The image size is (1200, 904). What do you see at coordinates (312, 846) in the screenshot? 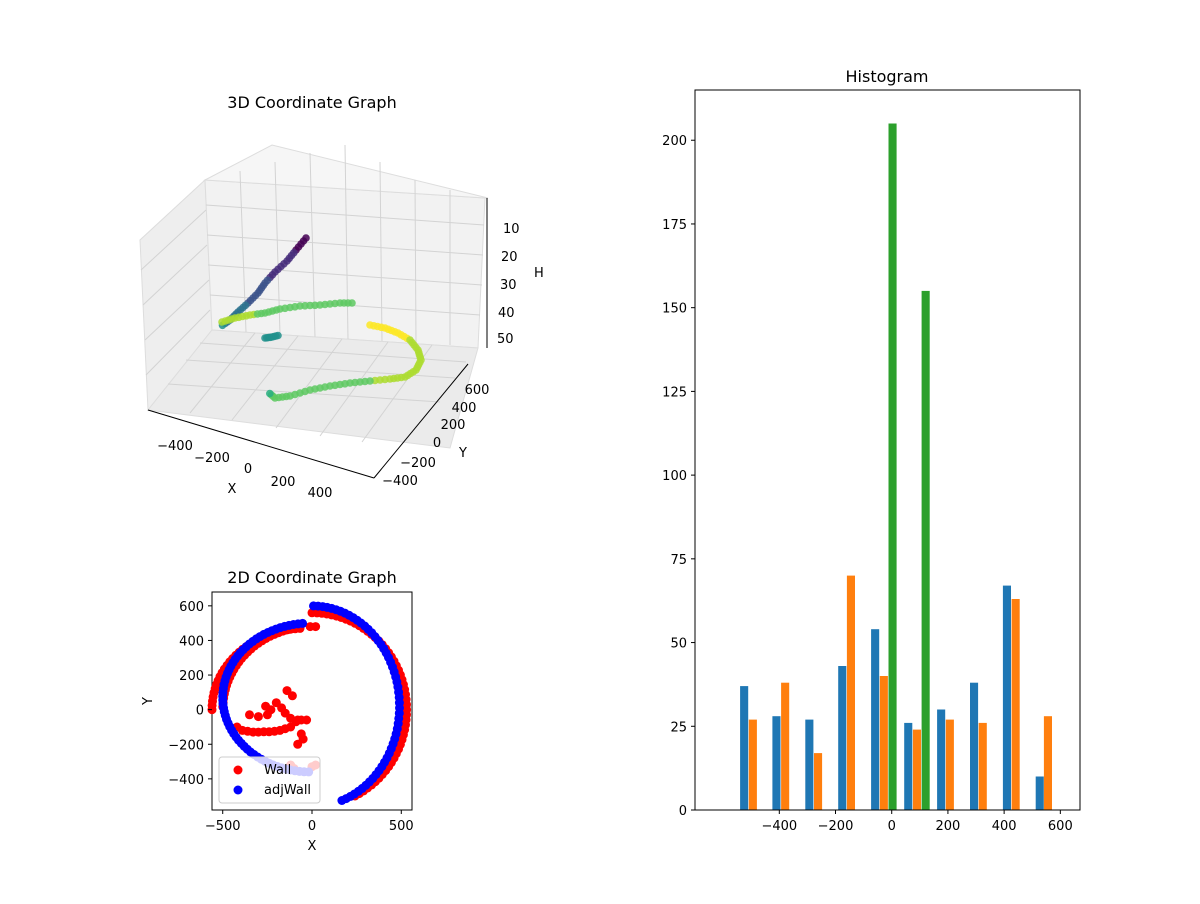
I see `x-axis-label-2d: X` at bounding box center [312, 846].